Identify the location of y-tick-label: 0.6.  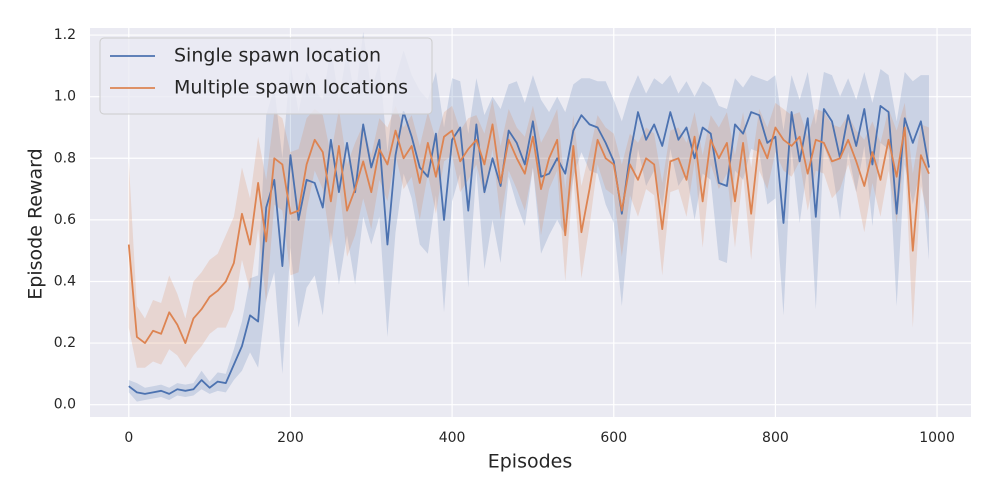
(65, 220).